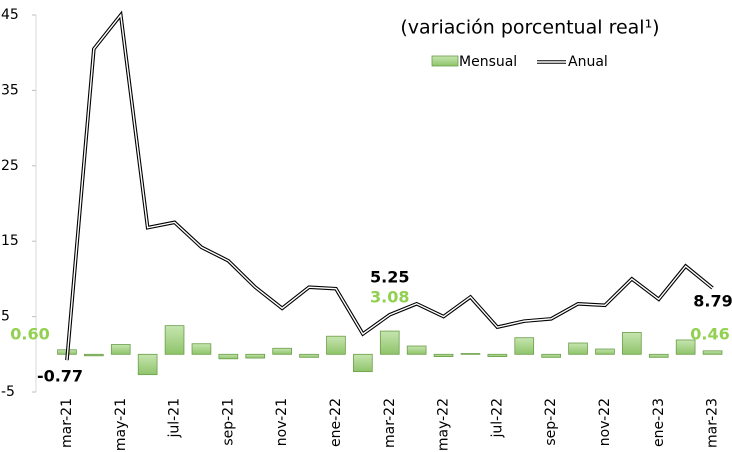 The height and width of the screenshot is (452, 732). What do you see at coordinates (445, 61) in the screenshot?
I see `legend-swatch` at bounding box center [445, 61].